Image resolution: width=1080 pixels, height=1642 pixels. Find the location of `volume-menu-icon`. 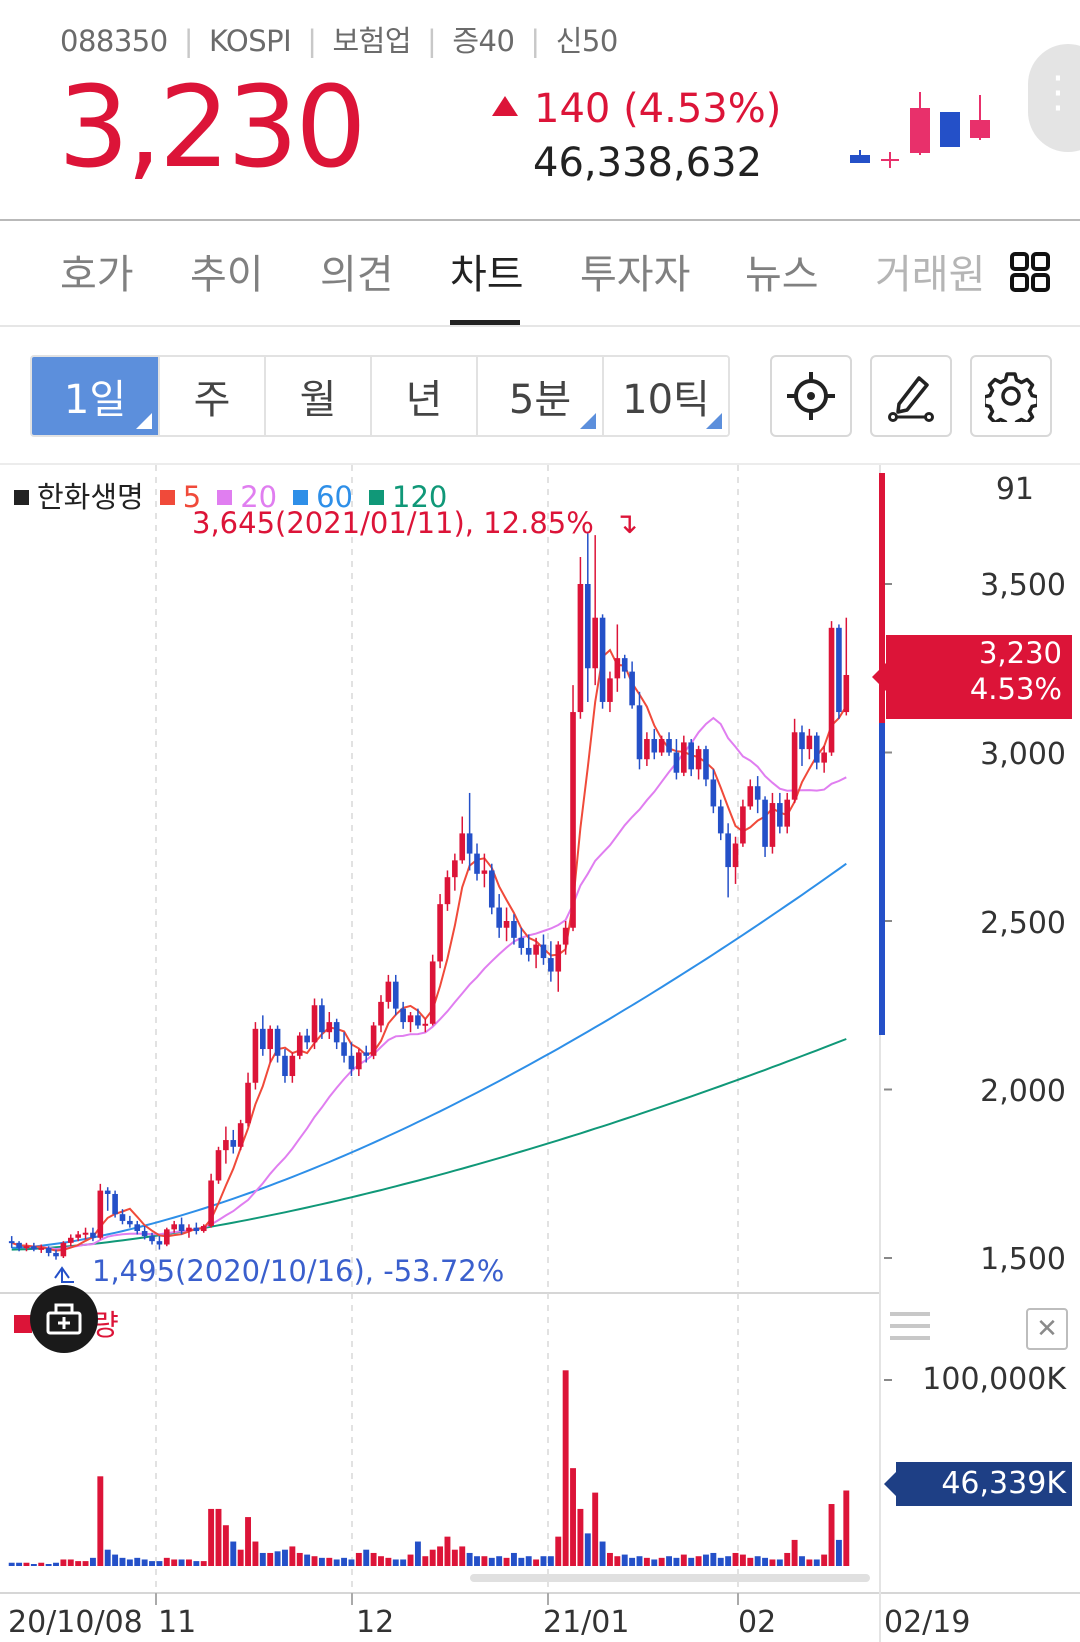

volume-menu-icon is located at coordinates (910, 1326).